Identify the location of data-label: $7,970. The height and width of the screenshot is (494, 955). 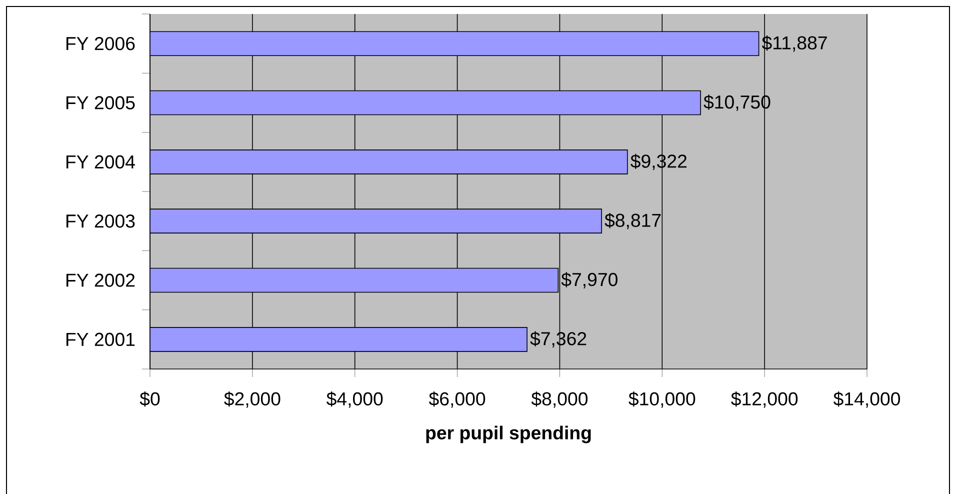
(589, 280).